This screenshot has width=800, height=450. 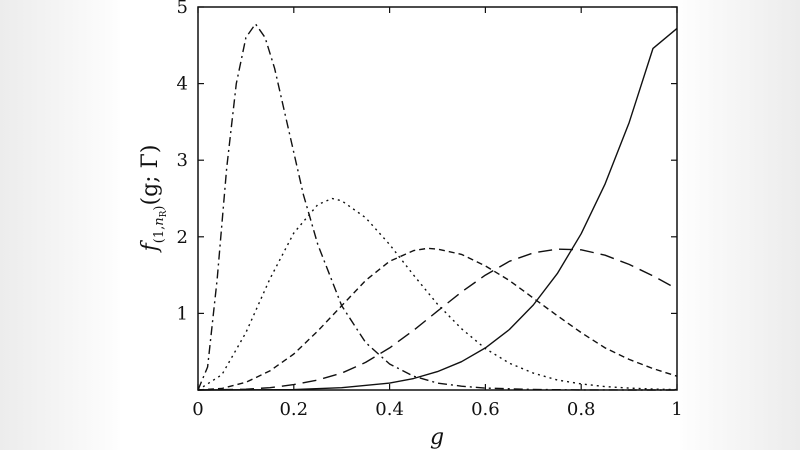 What do you see at coordinates (293, 409) in the screenshot?
I see `x-tick-label: 0.2` at bounding box center [293, 409].